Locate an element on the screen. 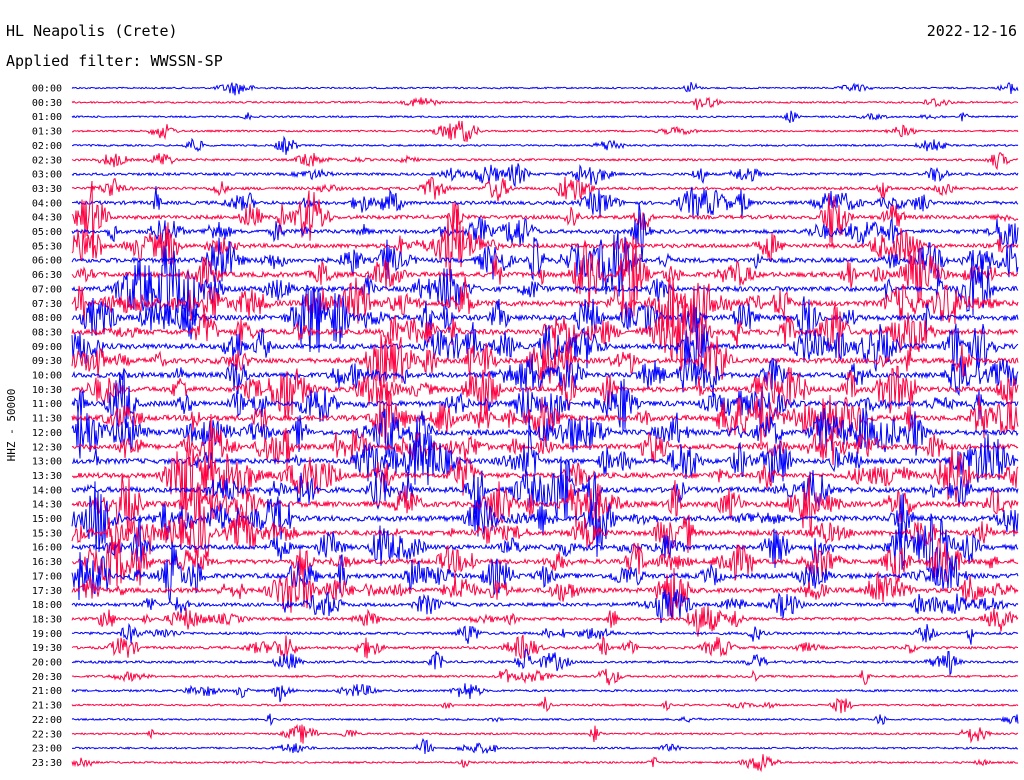 The width and height of the screenshot is (1024, 780). date-label: 2022-12-16 is located at coordinates (972, 31).